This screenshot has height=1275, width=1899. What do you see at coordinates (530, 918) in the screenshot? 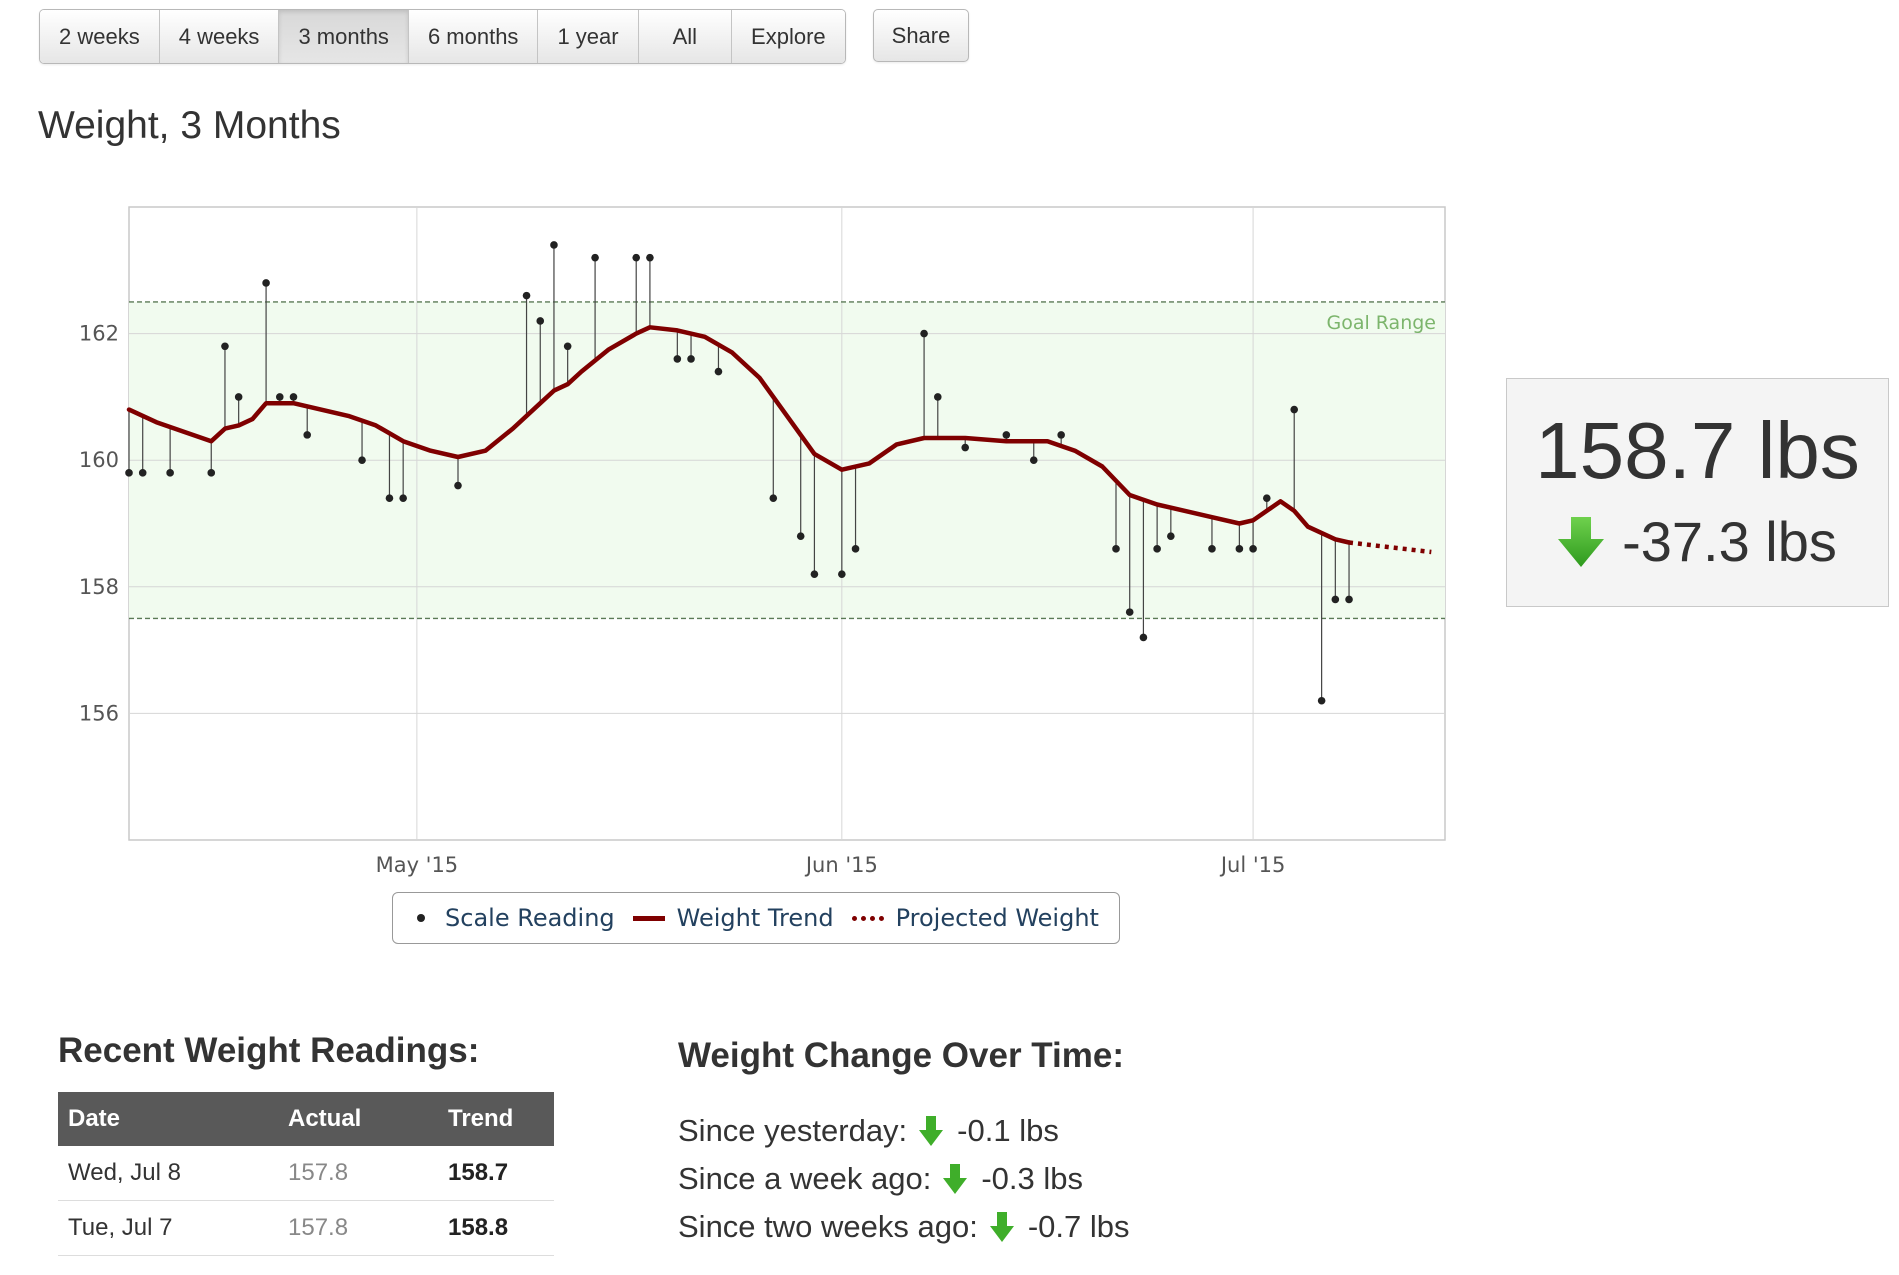
I see `legend-label-scale-reading: Scale Reading` at bounding box center [530, 918].